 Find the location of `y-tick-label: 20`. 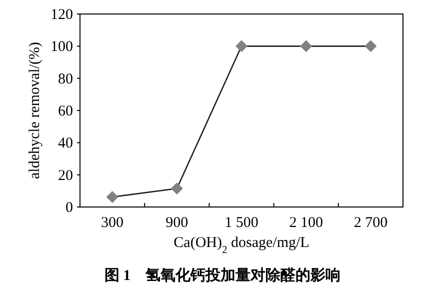

y-tick-label: 20 is located at coordinates (65, 176).